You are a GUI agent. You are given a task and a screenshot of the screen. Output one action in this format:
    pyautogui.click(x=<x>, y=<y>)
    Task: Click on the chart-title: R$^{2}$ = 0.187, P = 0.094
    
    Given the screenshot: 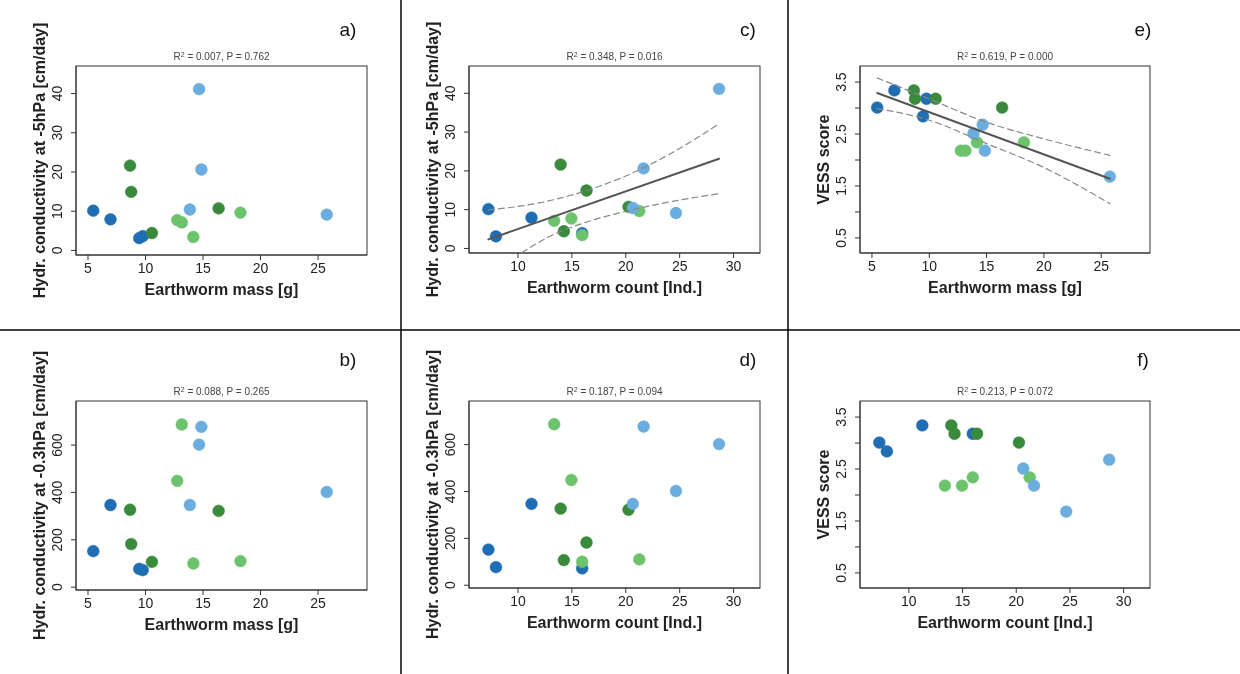 What is the action you would take?
    pyautogui.click(x=614, y=391)
    